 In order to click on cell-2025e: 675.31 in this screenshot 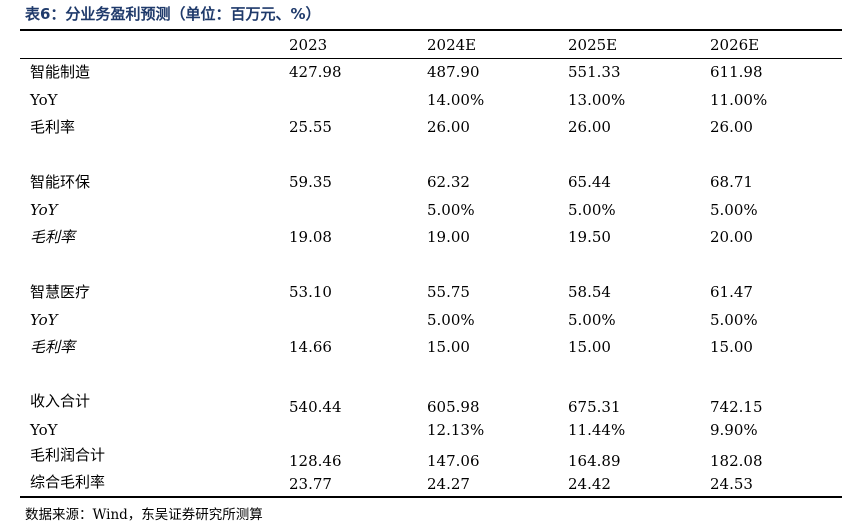, I will do `click(594, 407)`.